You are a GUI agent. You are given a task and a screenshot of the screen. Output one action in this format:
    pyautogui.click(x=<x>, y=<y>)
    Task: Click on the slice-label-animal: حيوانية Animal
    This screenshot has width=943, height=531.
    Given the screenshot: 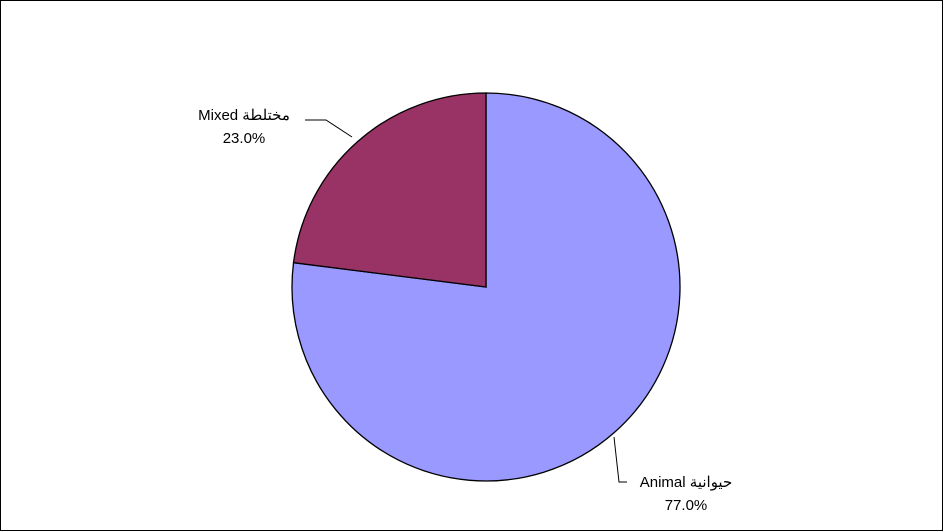 What is the action you would take?
    pyautogui.click(x=686, y=482)
    